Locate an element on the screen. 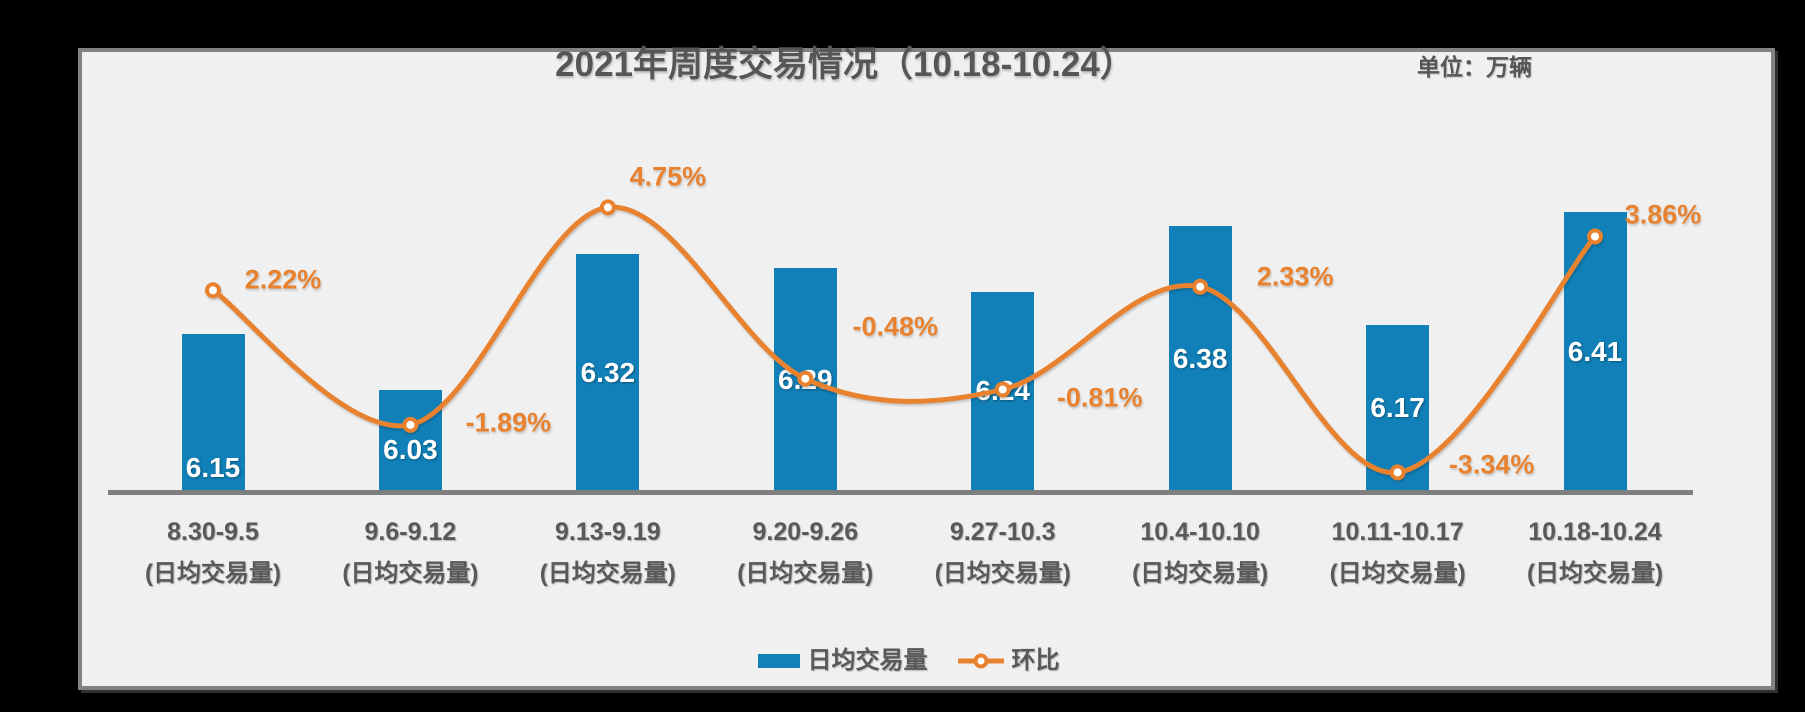 The height and width of the screenshot is (712, 1805). category-label: 9.20-9.26 (日均交易量) is located at coordinates (805, 553).